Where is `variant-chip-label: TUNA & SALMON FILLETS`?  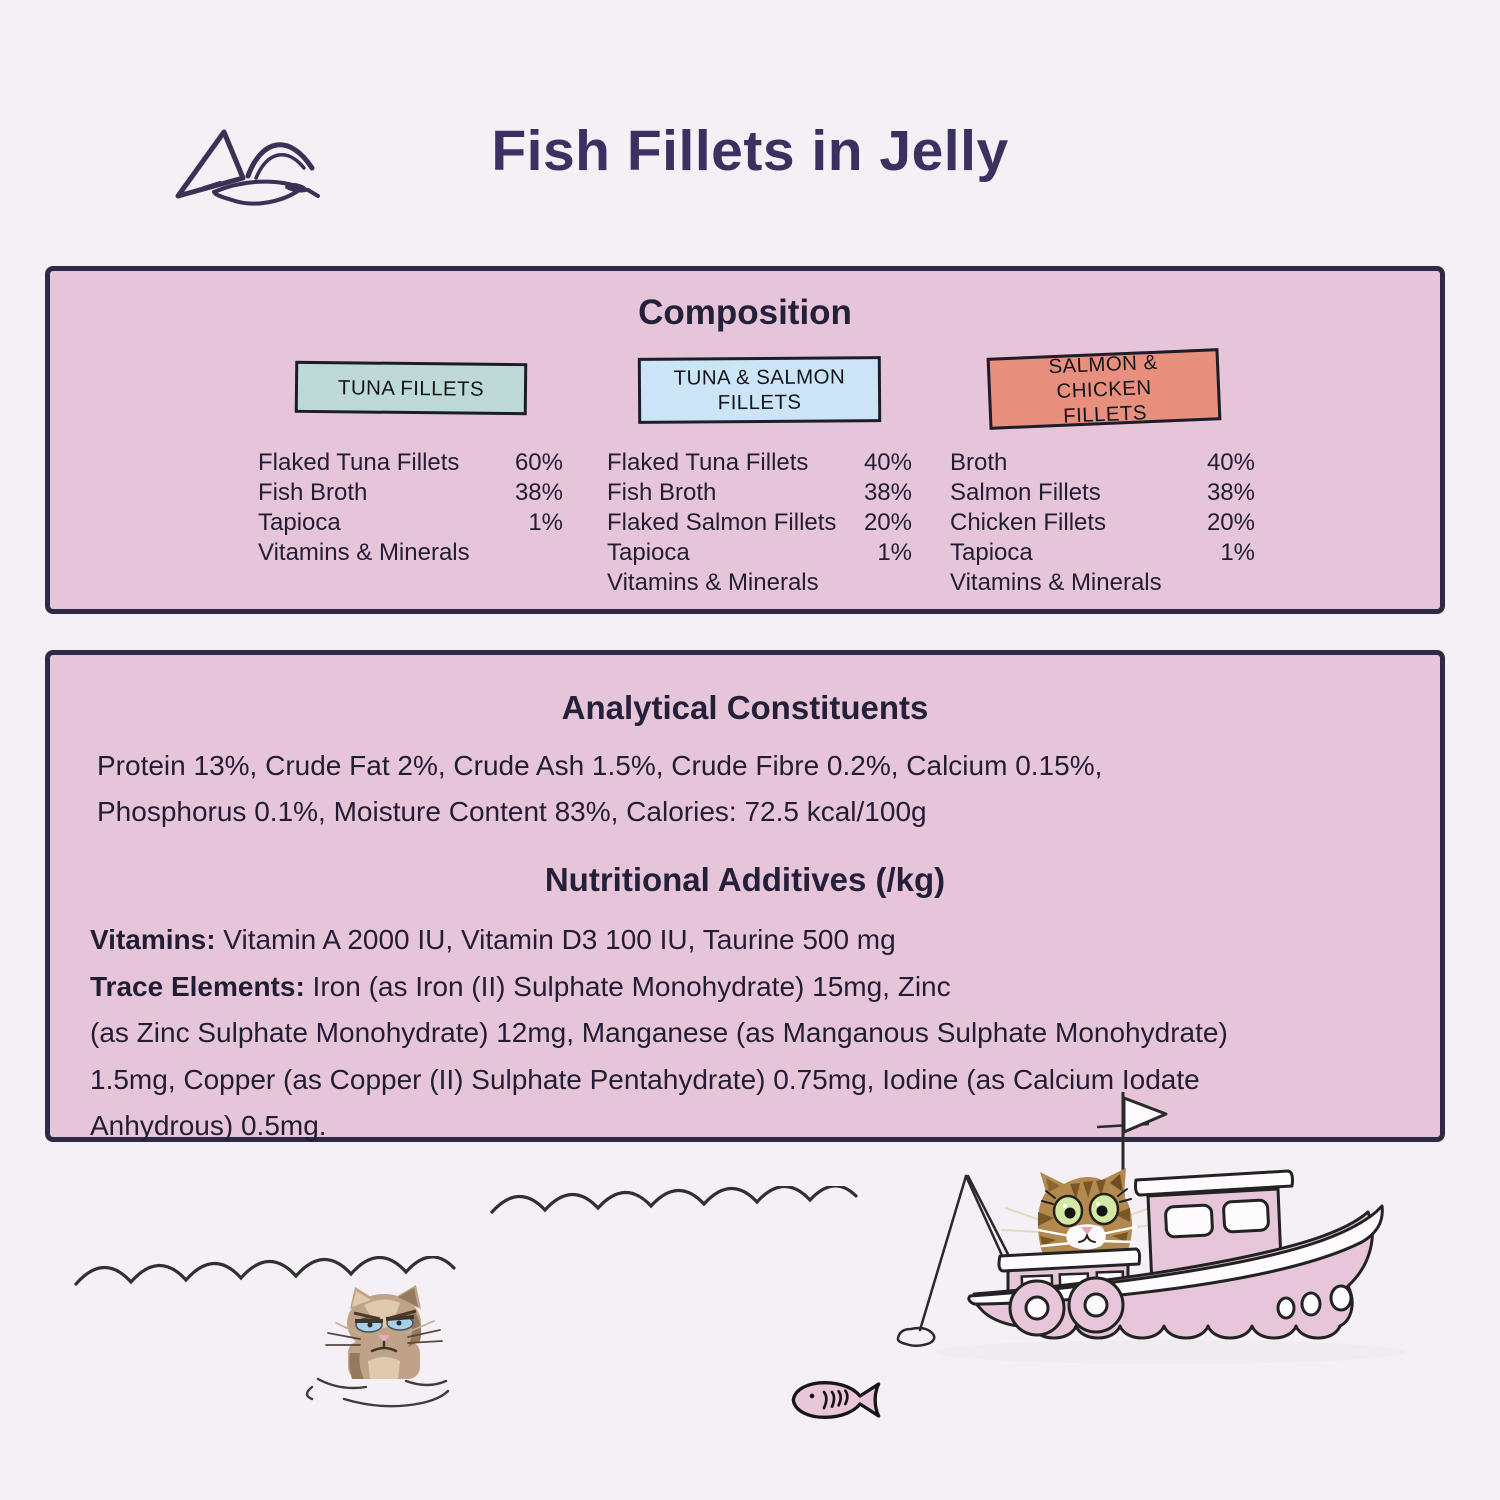
variant-chip-label: TUNA & SALMON FILLETS is located at coordinates (759, 390).